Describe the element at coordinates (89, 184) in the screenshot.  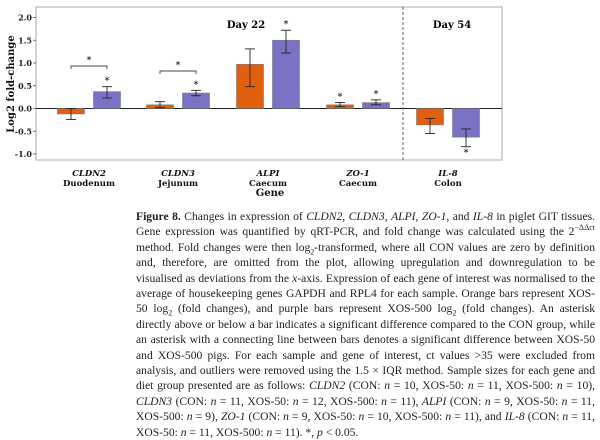
I see `x-tick-label-tissue: Duodenum` at that location.